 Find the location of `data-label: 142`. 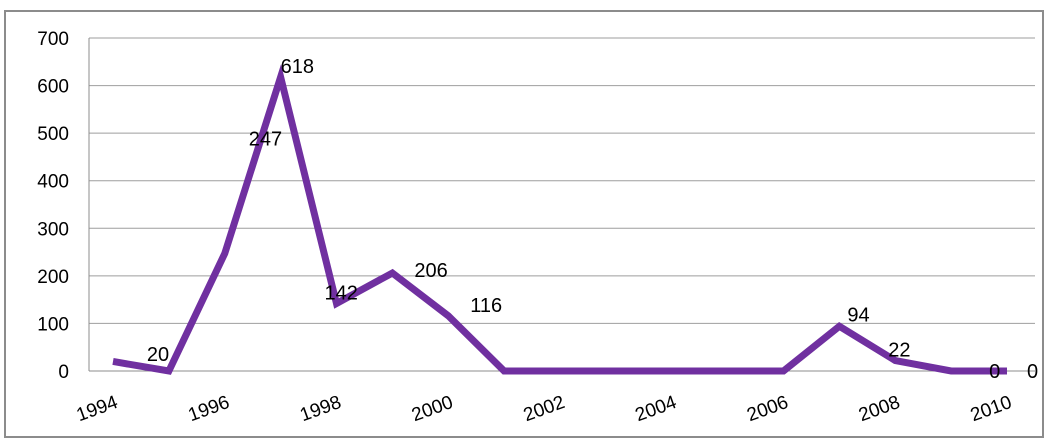

data-label: 142 is located at coordinates (341, 293).